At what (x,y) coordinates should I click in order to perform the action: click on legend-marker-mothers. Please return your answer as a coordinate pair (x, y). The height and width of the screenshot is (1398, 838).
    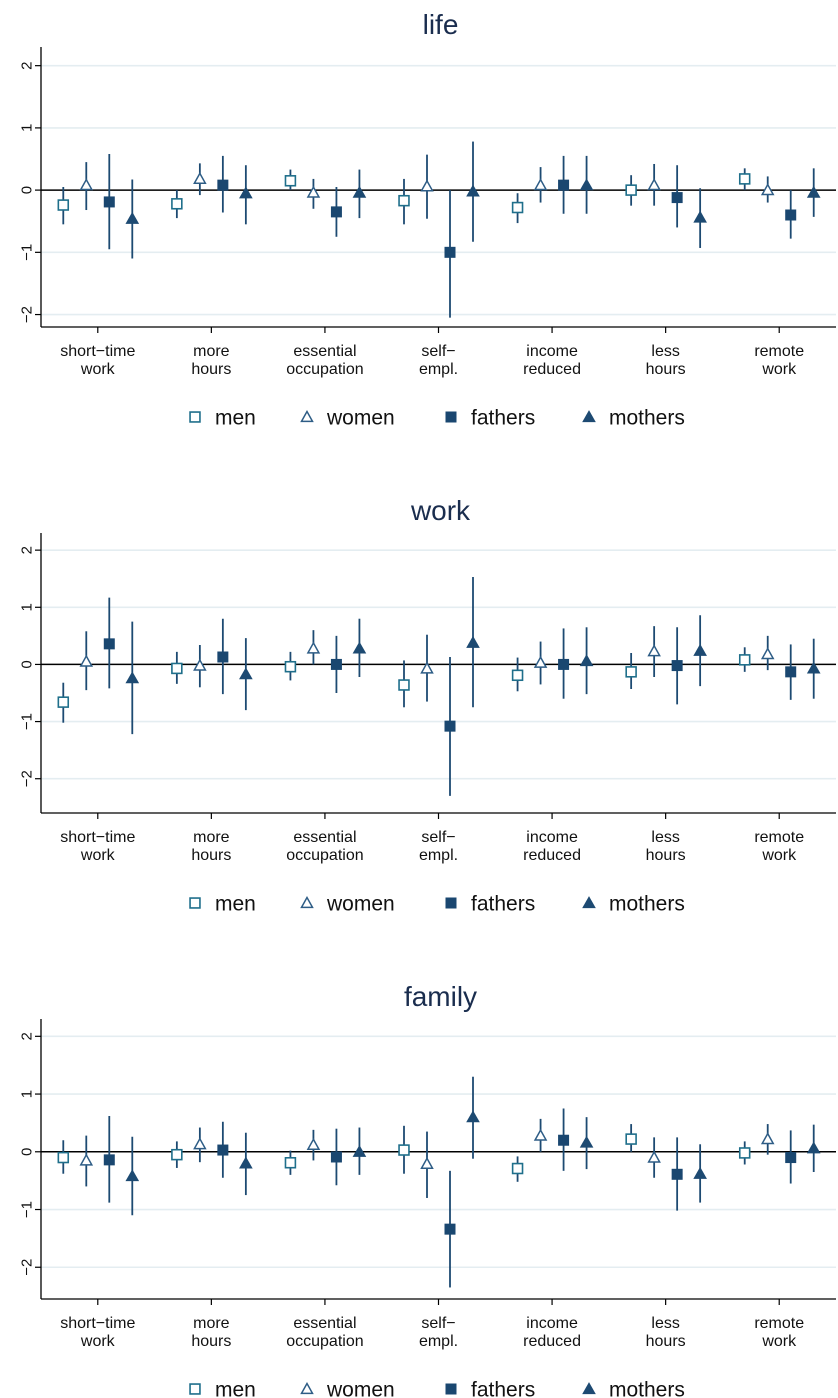
    Looking at the image, I should click on (589, 1388).